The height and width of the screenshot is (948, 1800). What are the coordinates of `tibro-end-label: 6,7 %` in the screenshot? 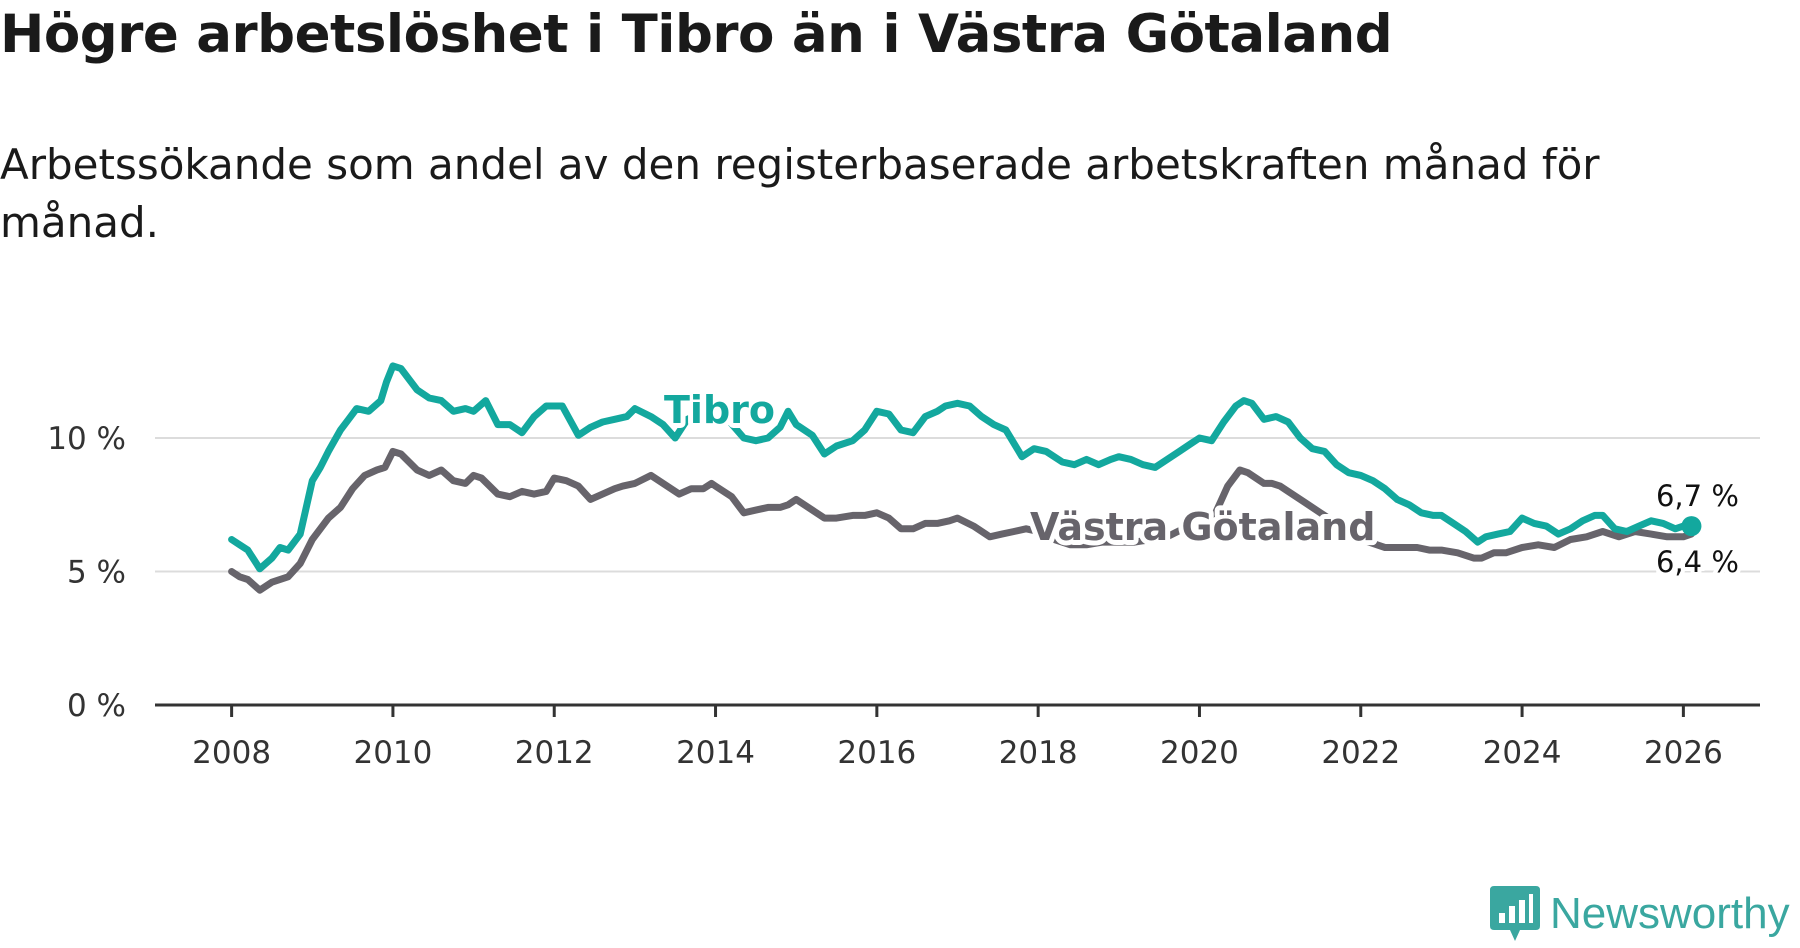 It's located at (1697, 496).